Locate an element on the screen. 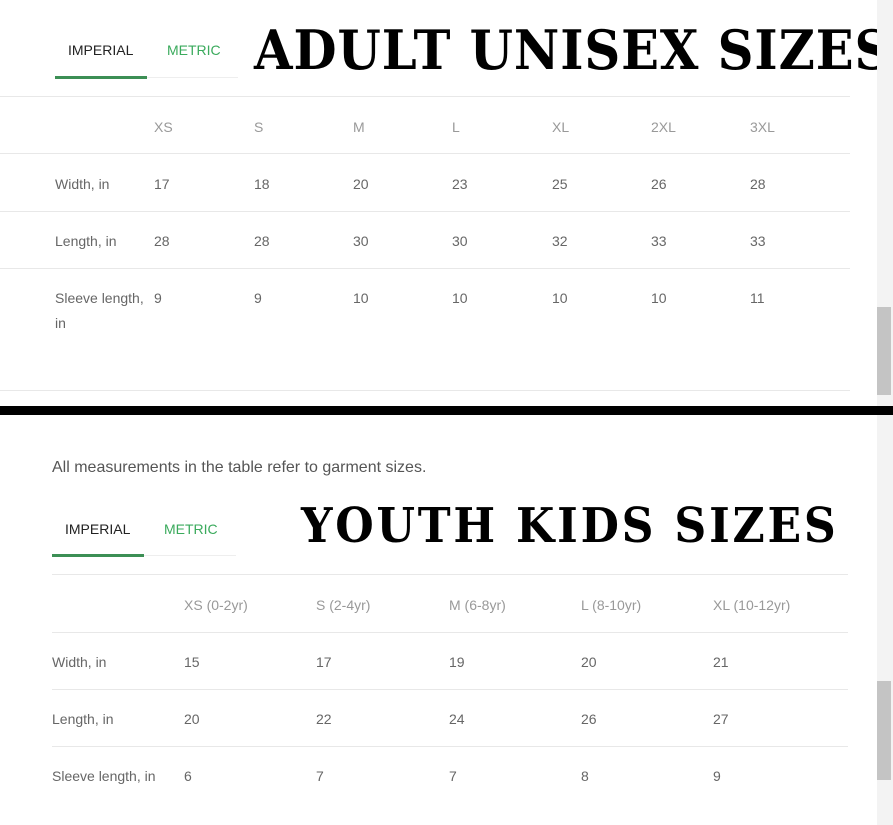 The height and width of the screenshot is (825, 893). column-header: S (2-4yr) is located at coordinates (343, 605).